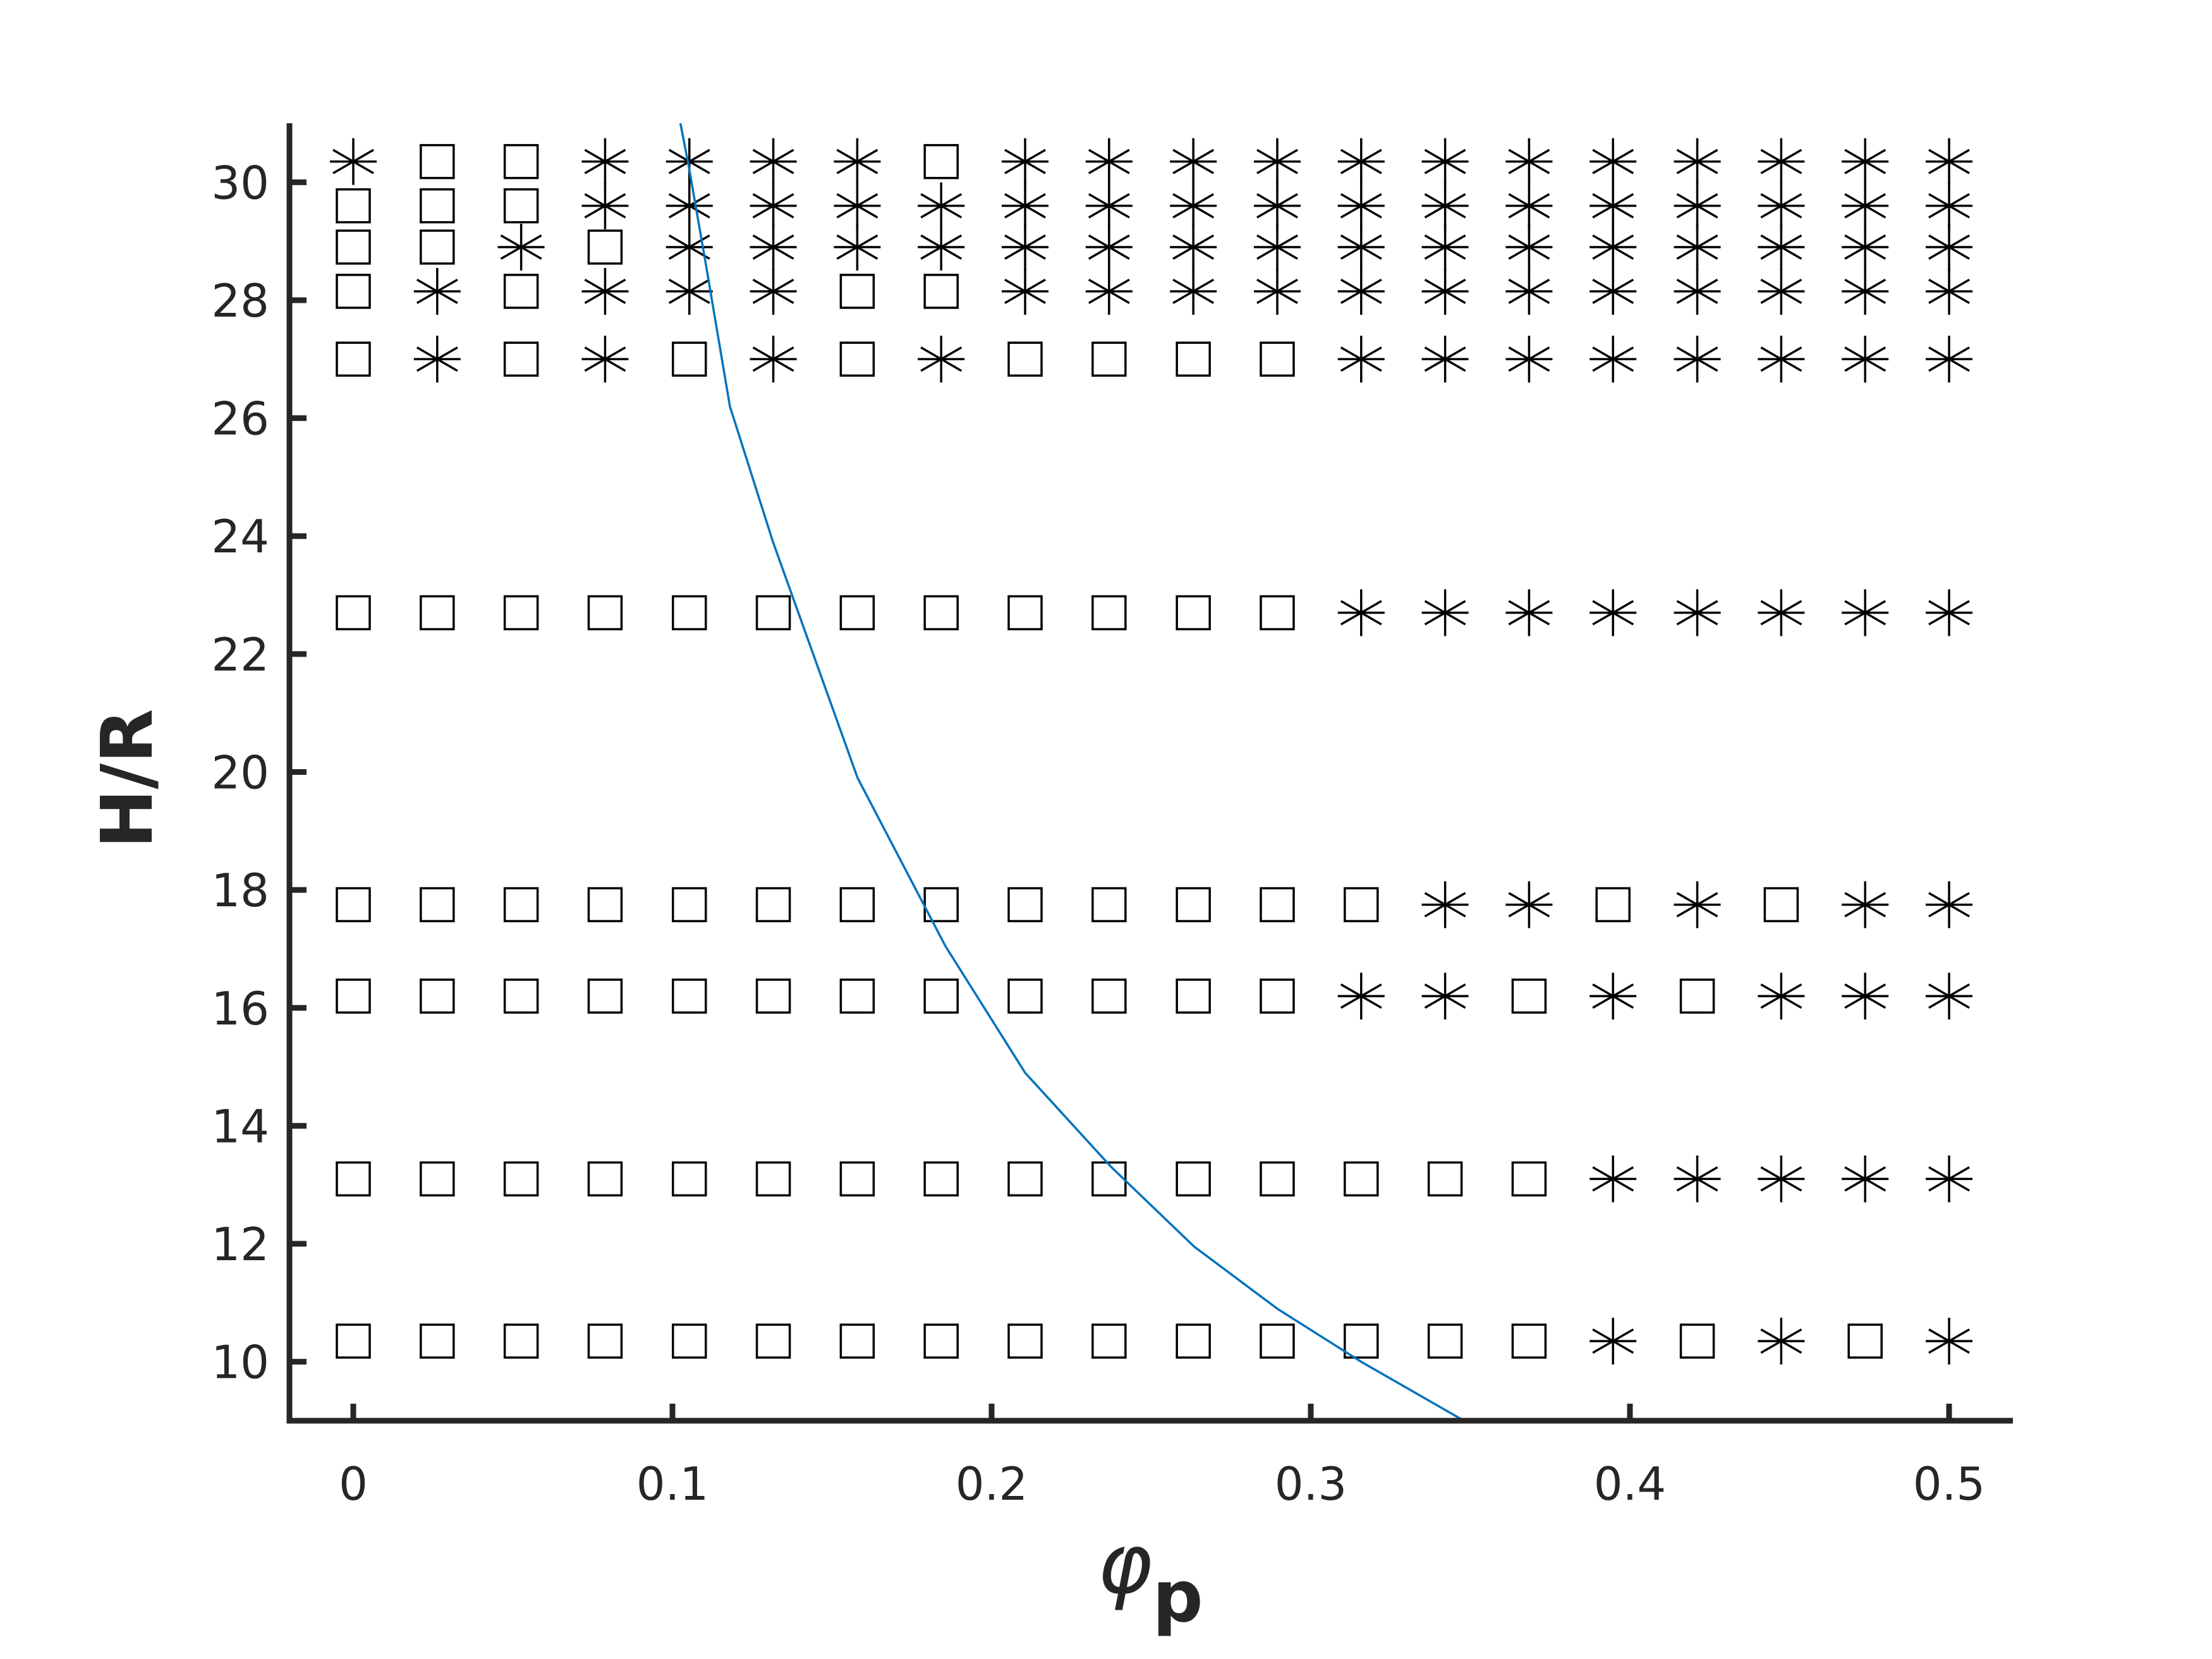 Image resolution: width=2212 pixels, height=1659 pixels. Describe the element at coordinates (1311, 1483) in the screenshot. I see `x-tick-label: 0.3` at that location.